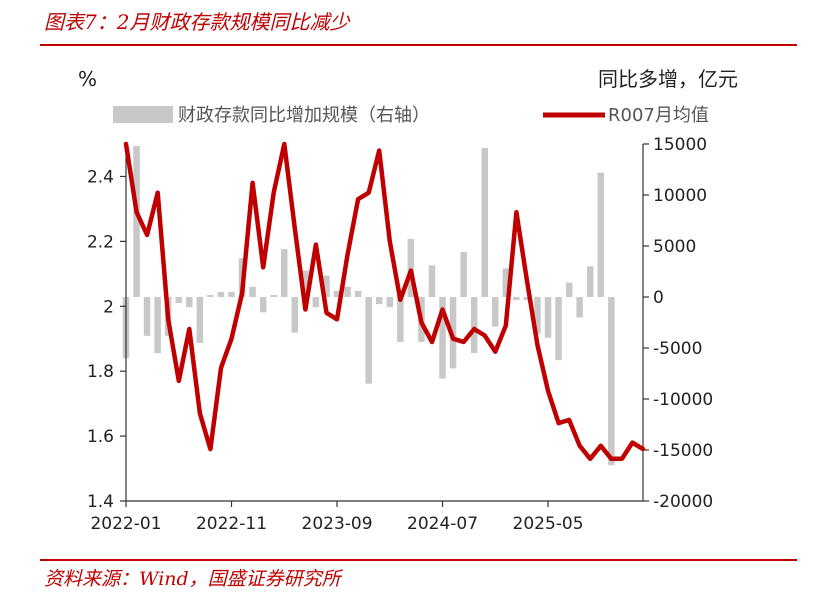  I want to click on right-tick-label: -5000, so click(677, 349).